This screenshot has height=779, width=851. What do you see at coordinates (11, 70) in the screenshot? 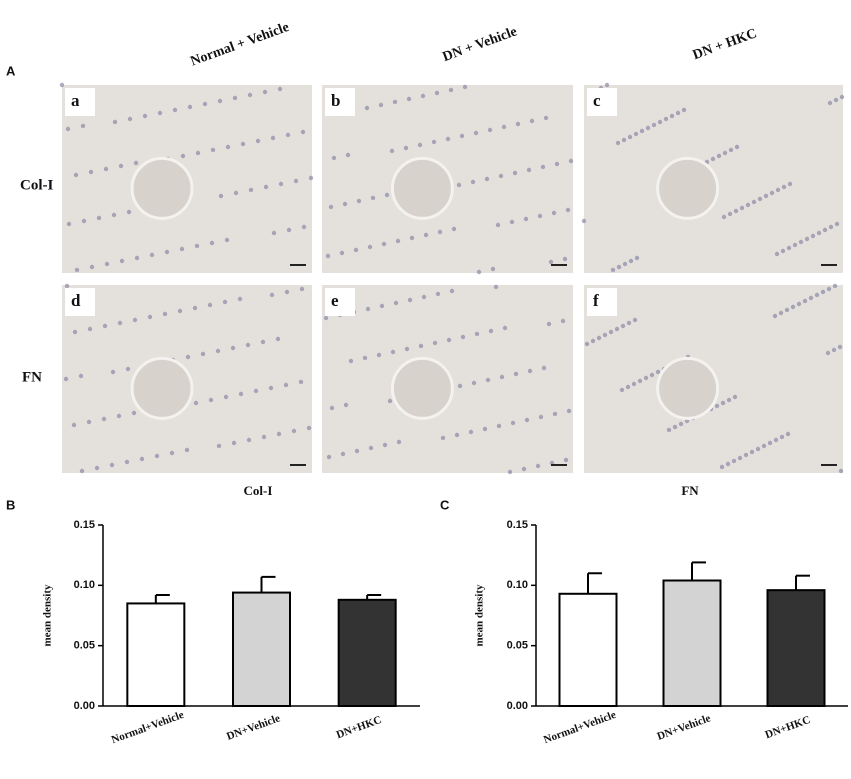
I see `figure-label: A` at bounding box center [11, 70].